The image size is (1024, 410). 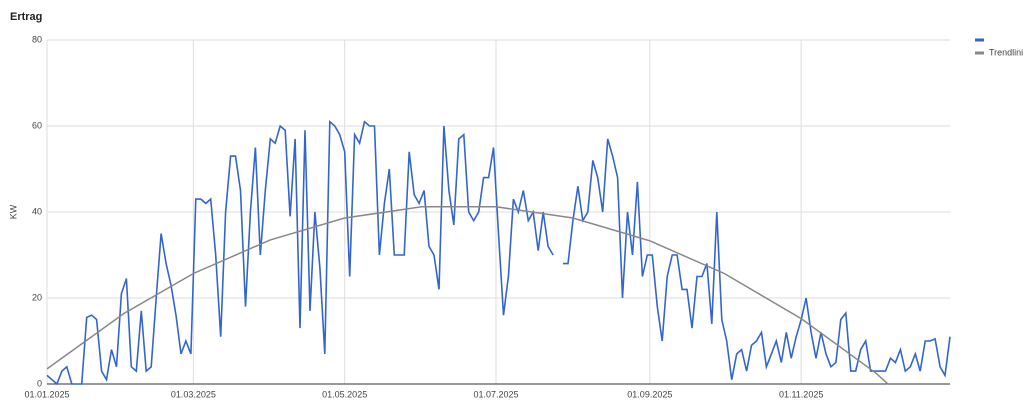 I want to click on legend-label: Trendlini, so click(x=1006, y=52).